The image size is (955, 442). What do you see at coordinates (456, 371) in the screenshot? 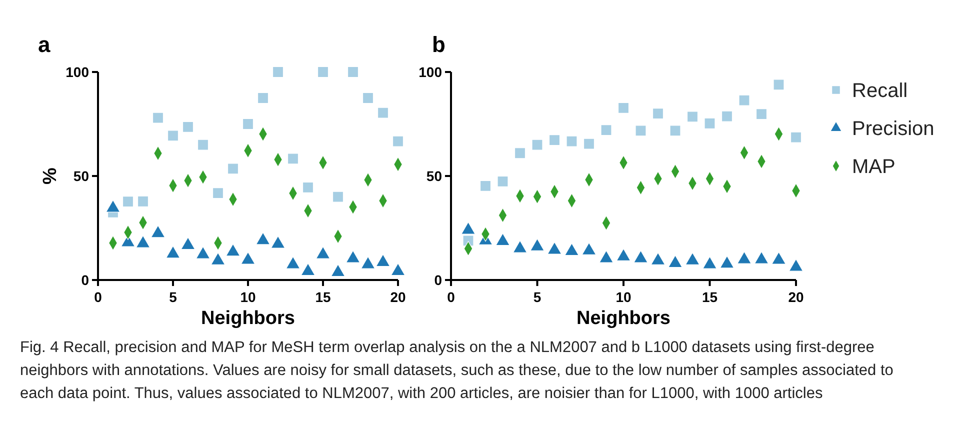
I see `caption: Fig. 4 Recall, precision and MAP for MeSH term overlap analysis on the a NLM2007 and b L1000 datasets using first-degree neighbors with annotations. Values are noisy for small datasets, such as these, due to the low number of samples associated to each data point. Thus, values associated to NLM2007, with 200 articles, are noisier than for L1000, with 1000 articles` at bounding box center [456, 371].